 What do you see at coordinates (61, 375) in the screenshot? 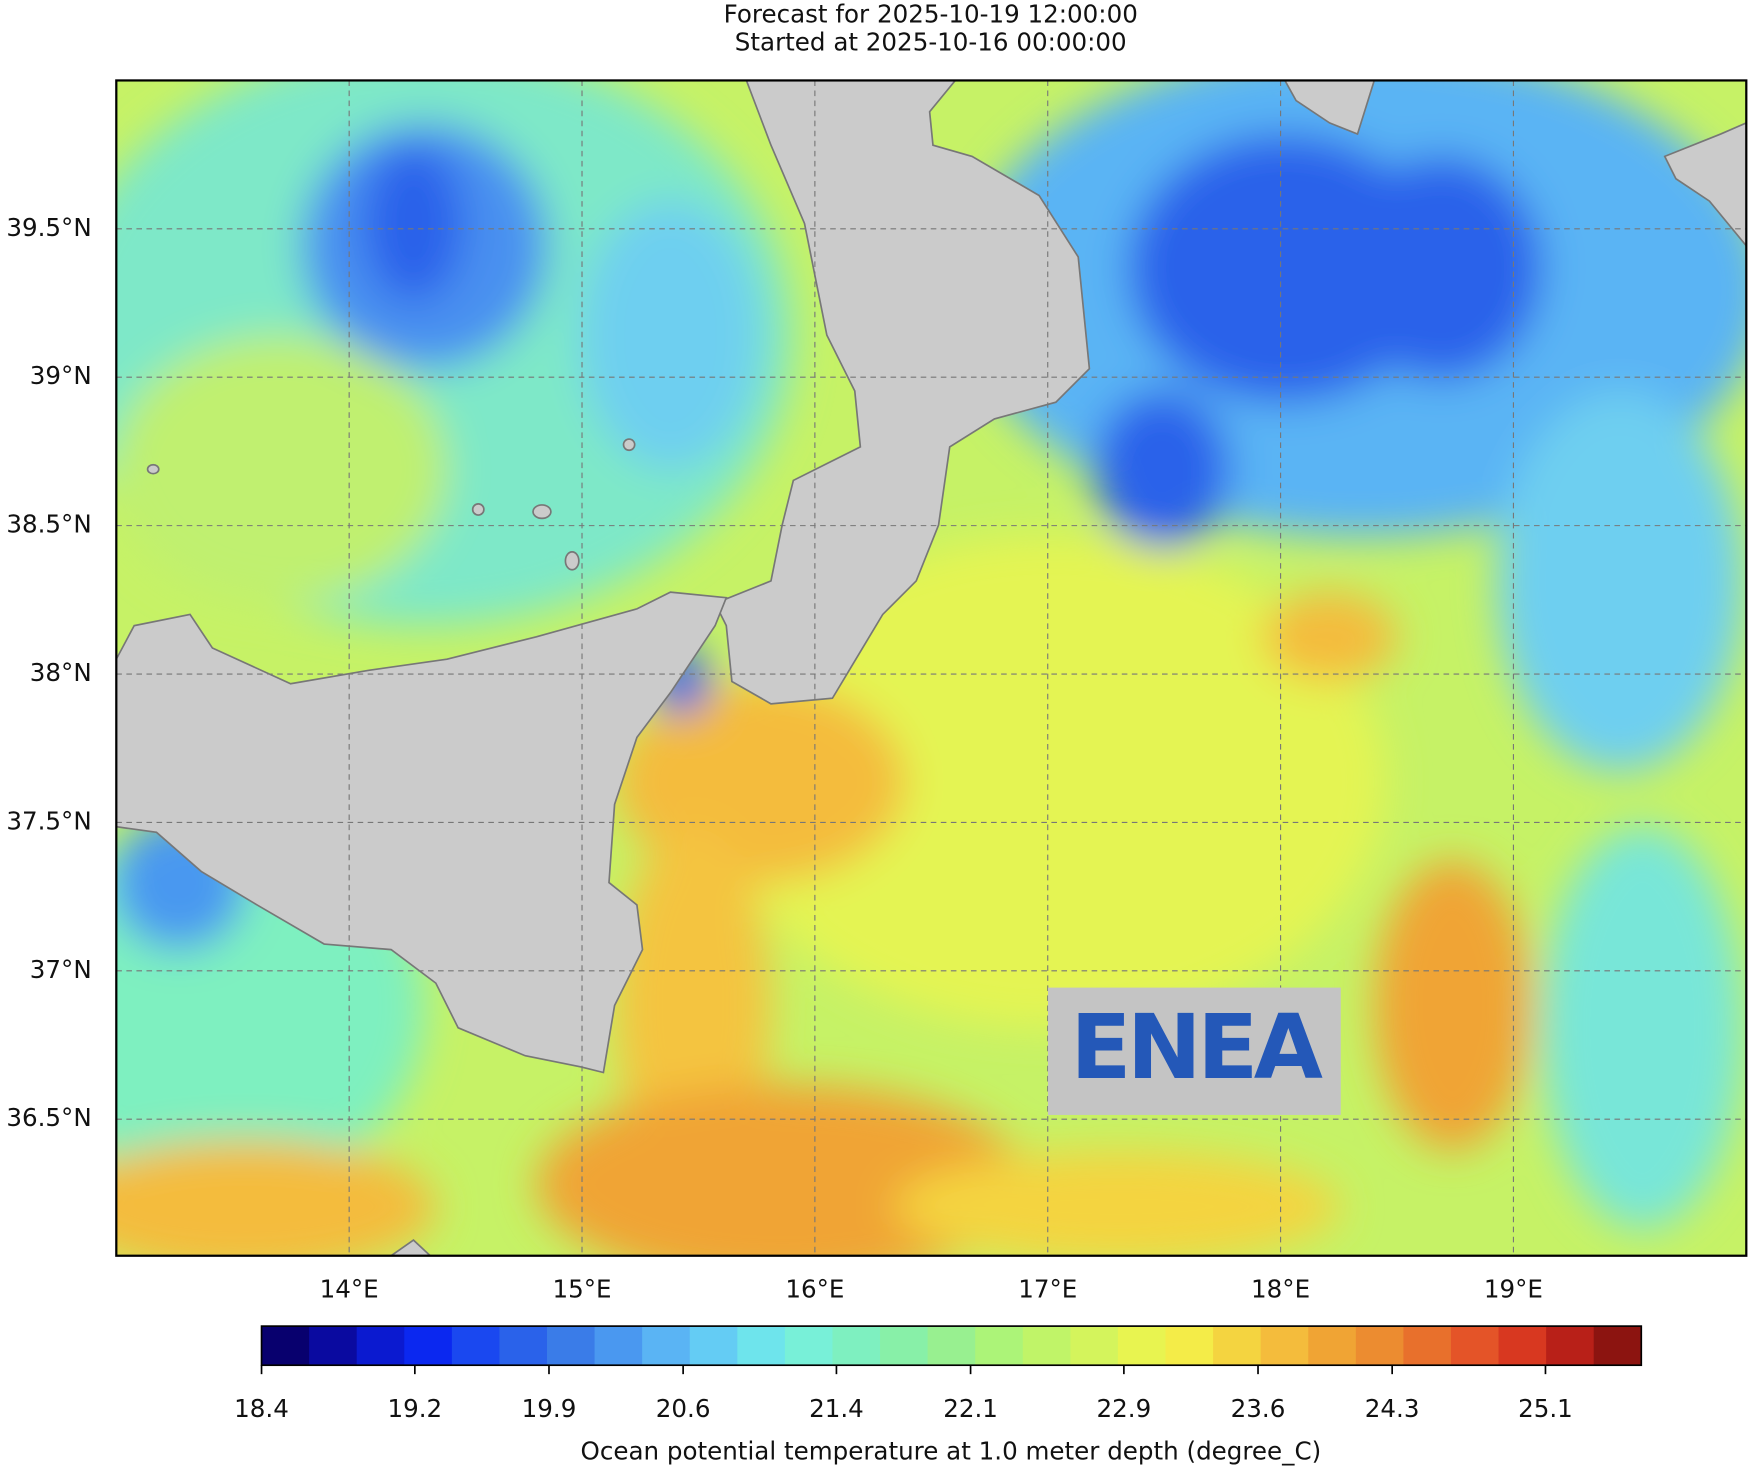
I see `lat-tick-label: 39°N` at bounding box center [61, 375].